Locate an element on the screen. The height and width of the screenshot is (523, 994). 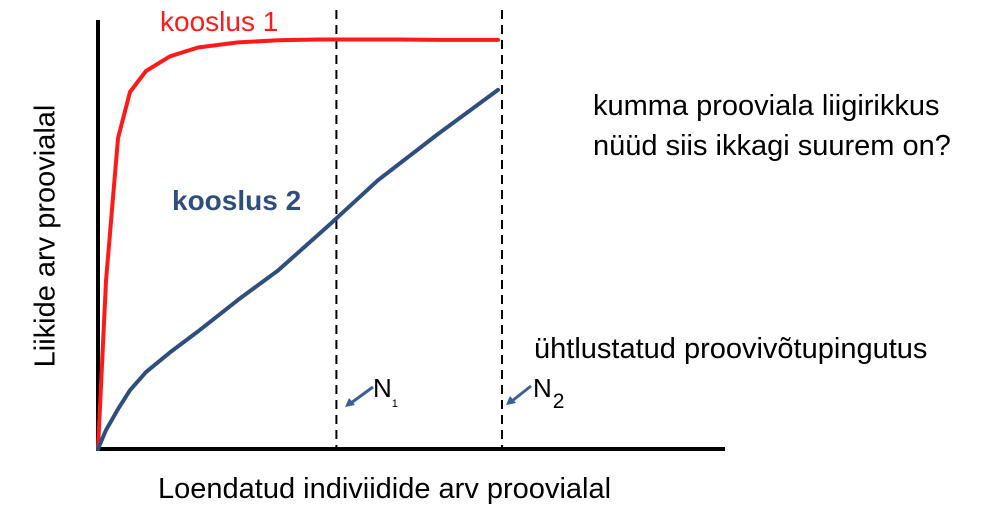
y-axis-label: Liikide arv proovialal is located at coordinates (45, 236).